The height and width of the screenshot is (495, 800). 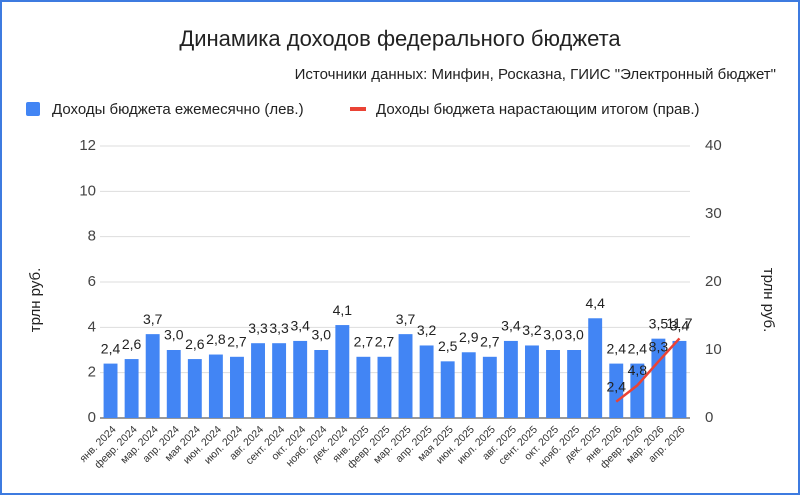 I want to click on data-label: 3,5, so click(x=659, y=323).